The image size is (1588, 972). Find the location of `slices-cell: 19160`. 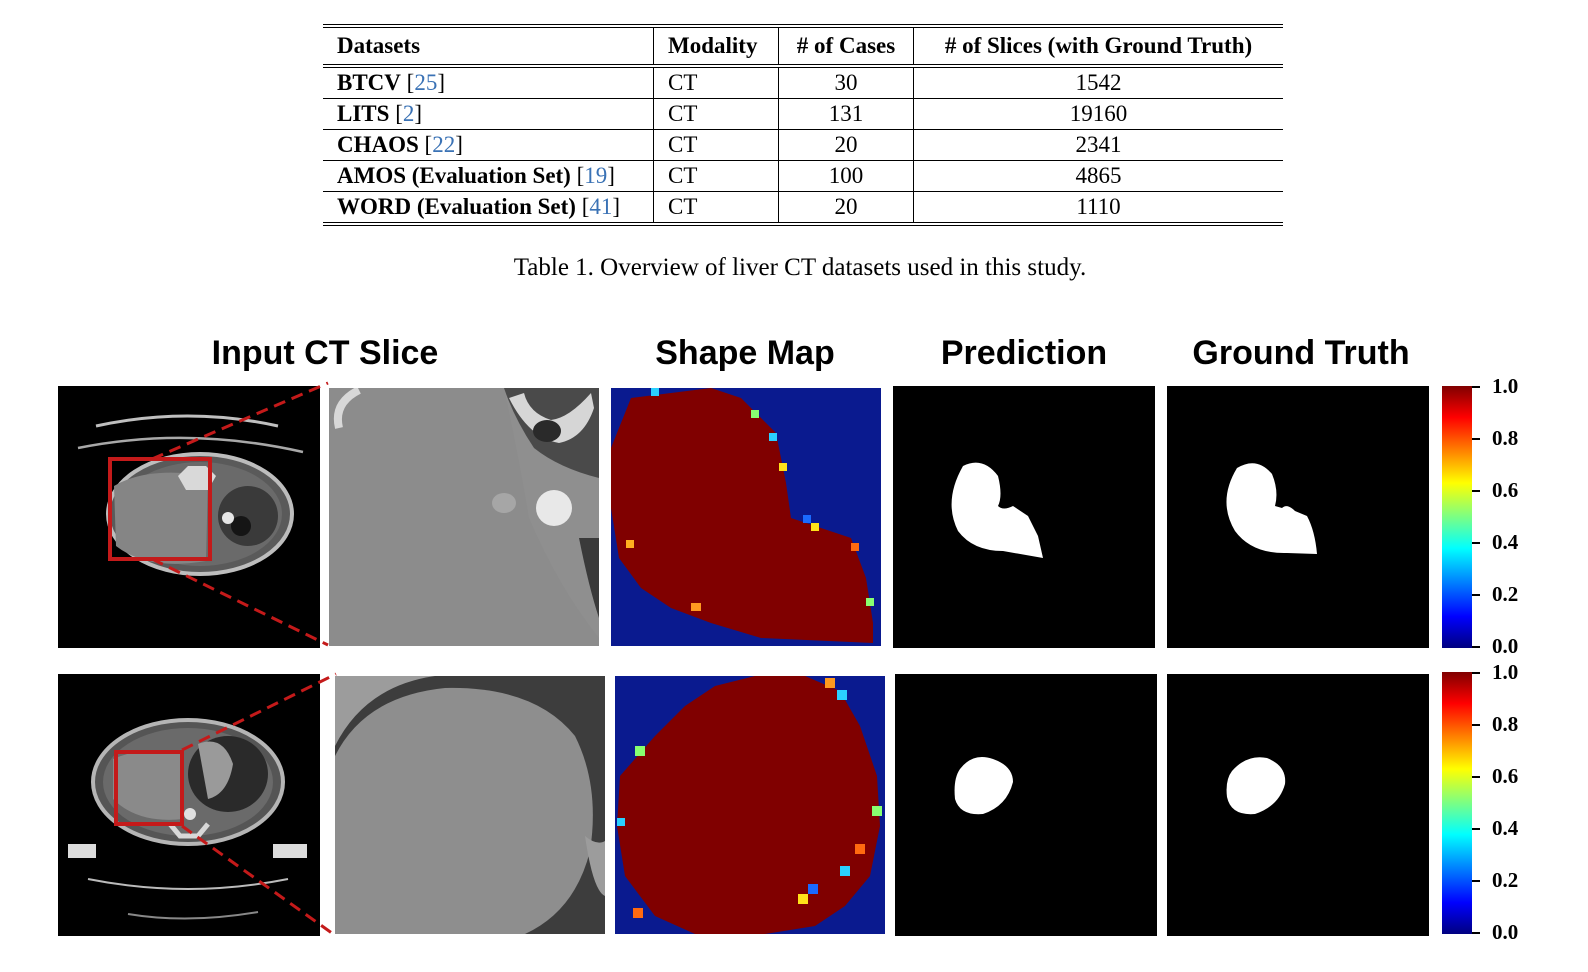

slices-cell: 19160 is located at coordinates (1098, 114).